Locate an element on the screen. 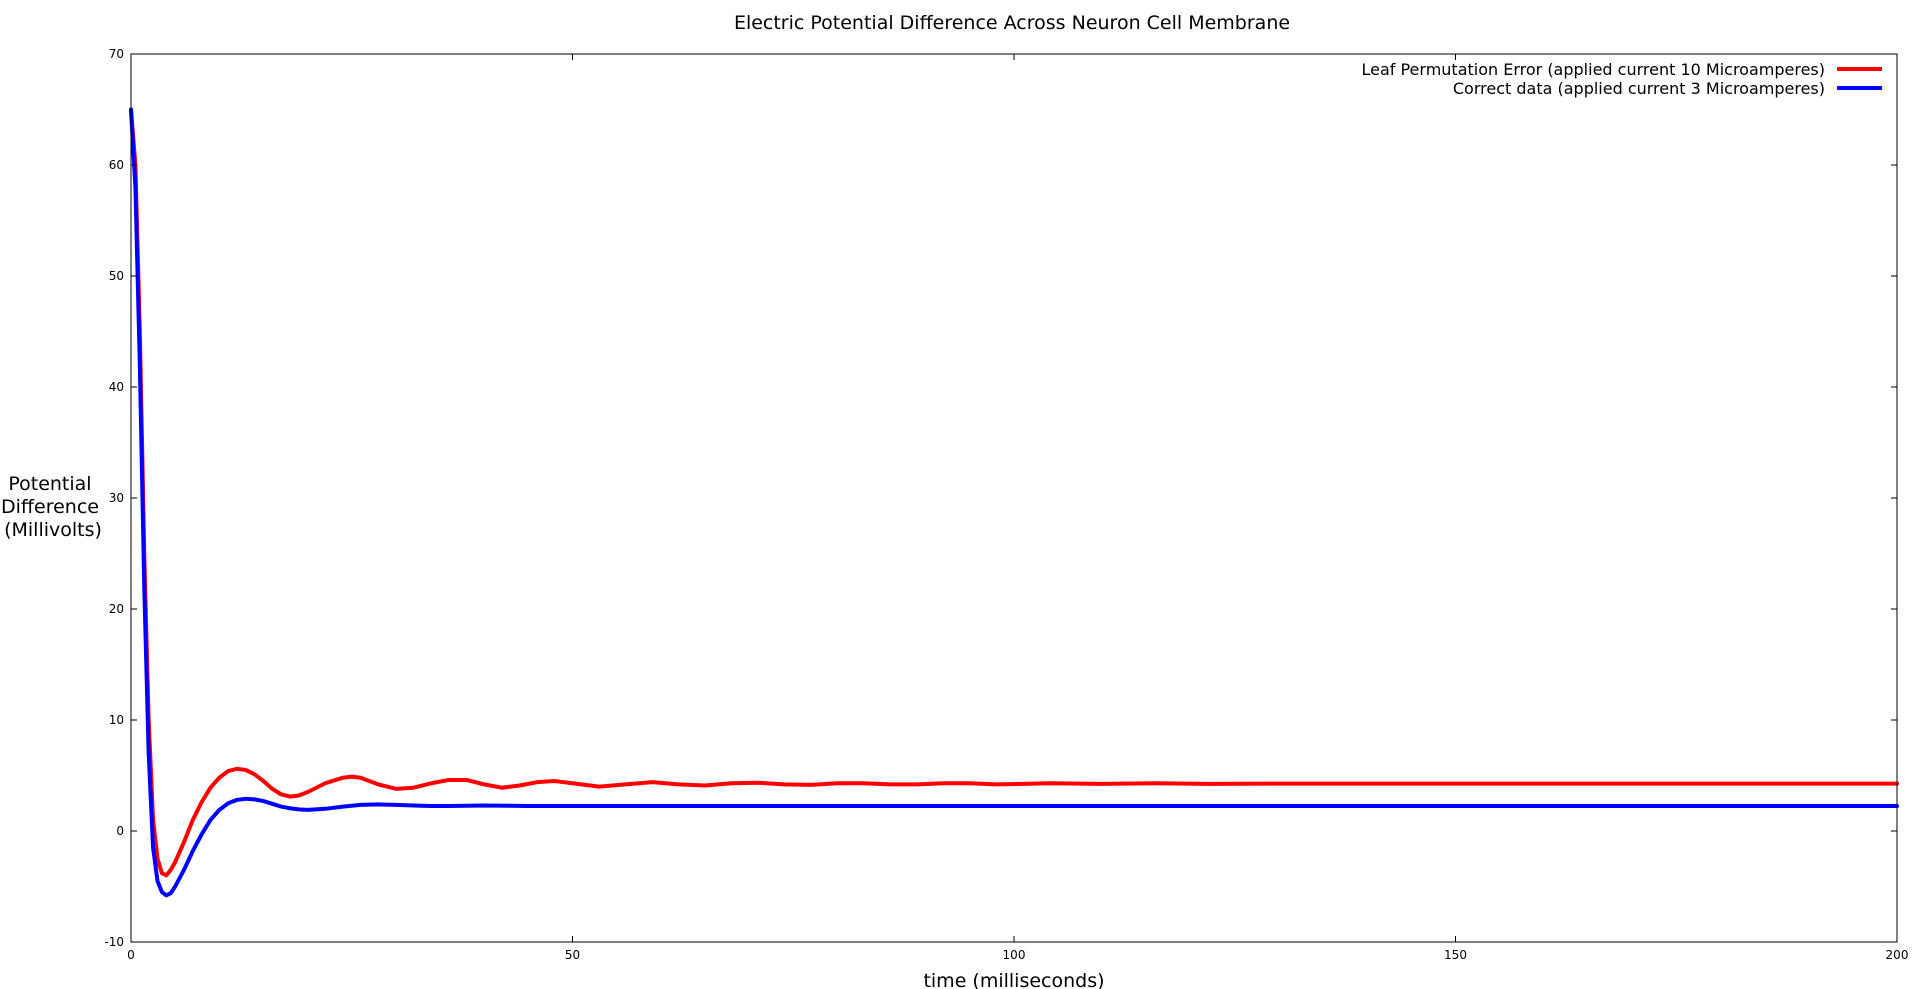  y-axis-label-line: Potential is located at coordinates (49, 484).